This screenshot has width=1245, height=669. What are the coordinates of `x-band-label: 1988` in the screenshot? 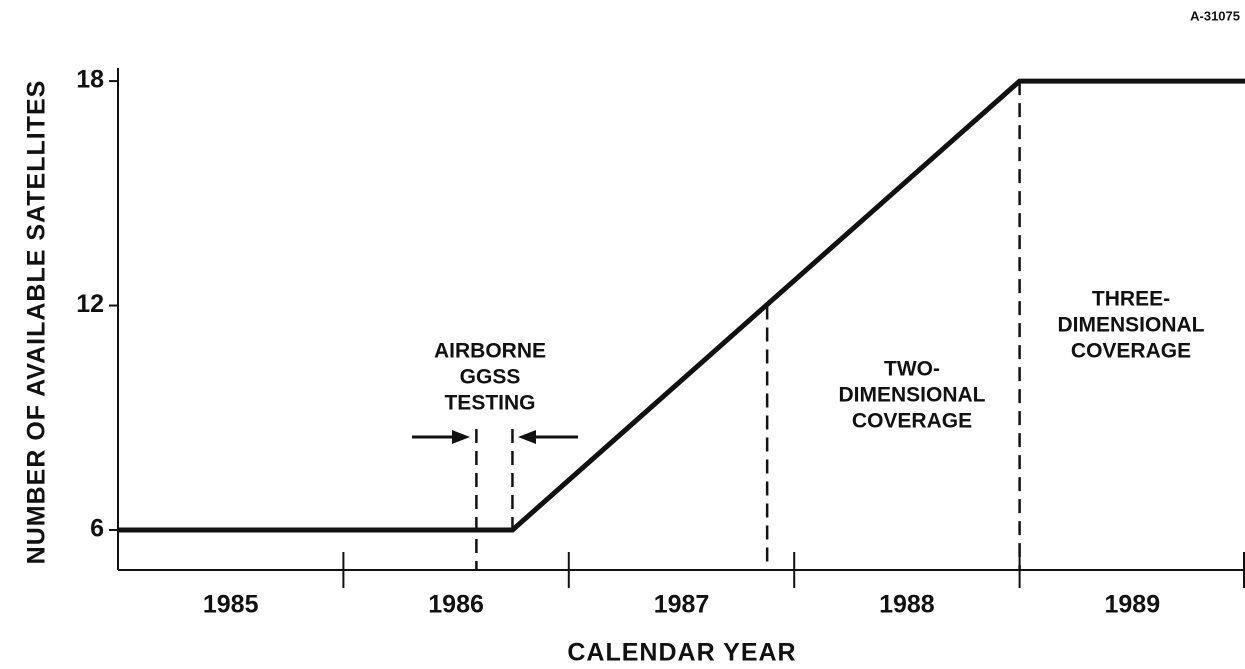 It's located at (907, 605).